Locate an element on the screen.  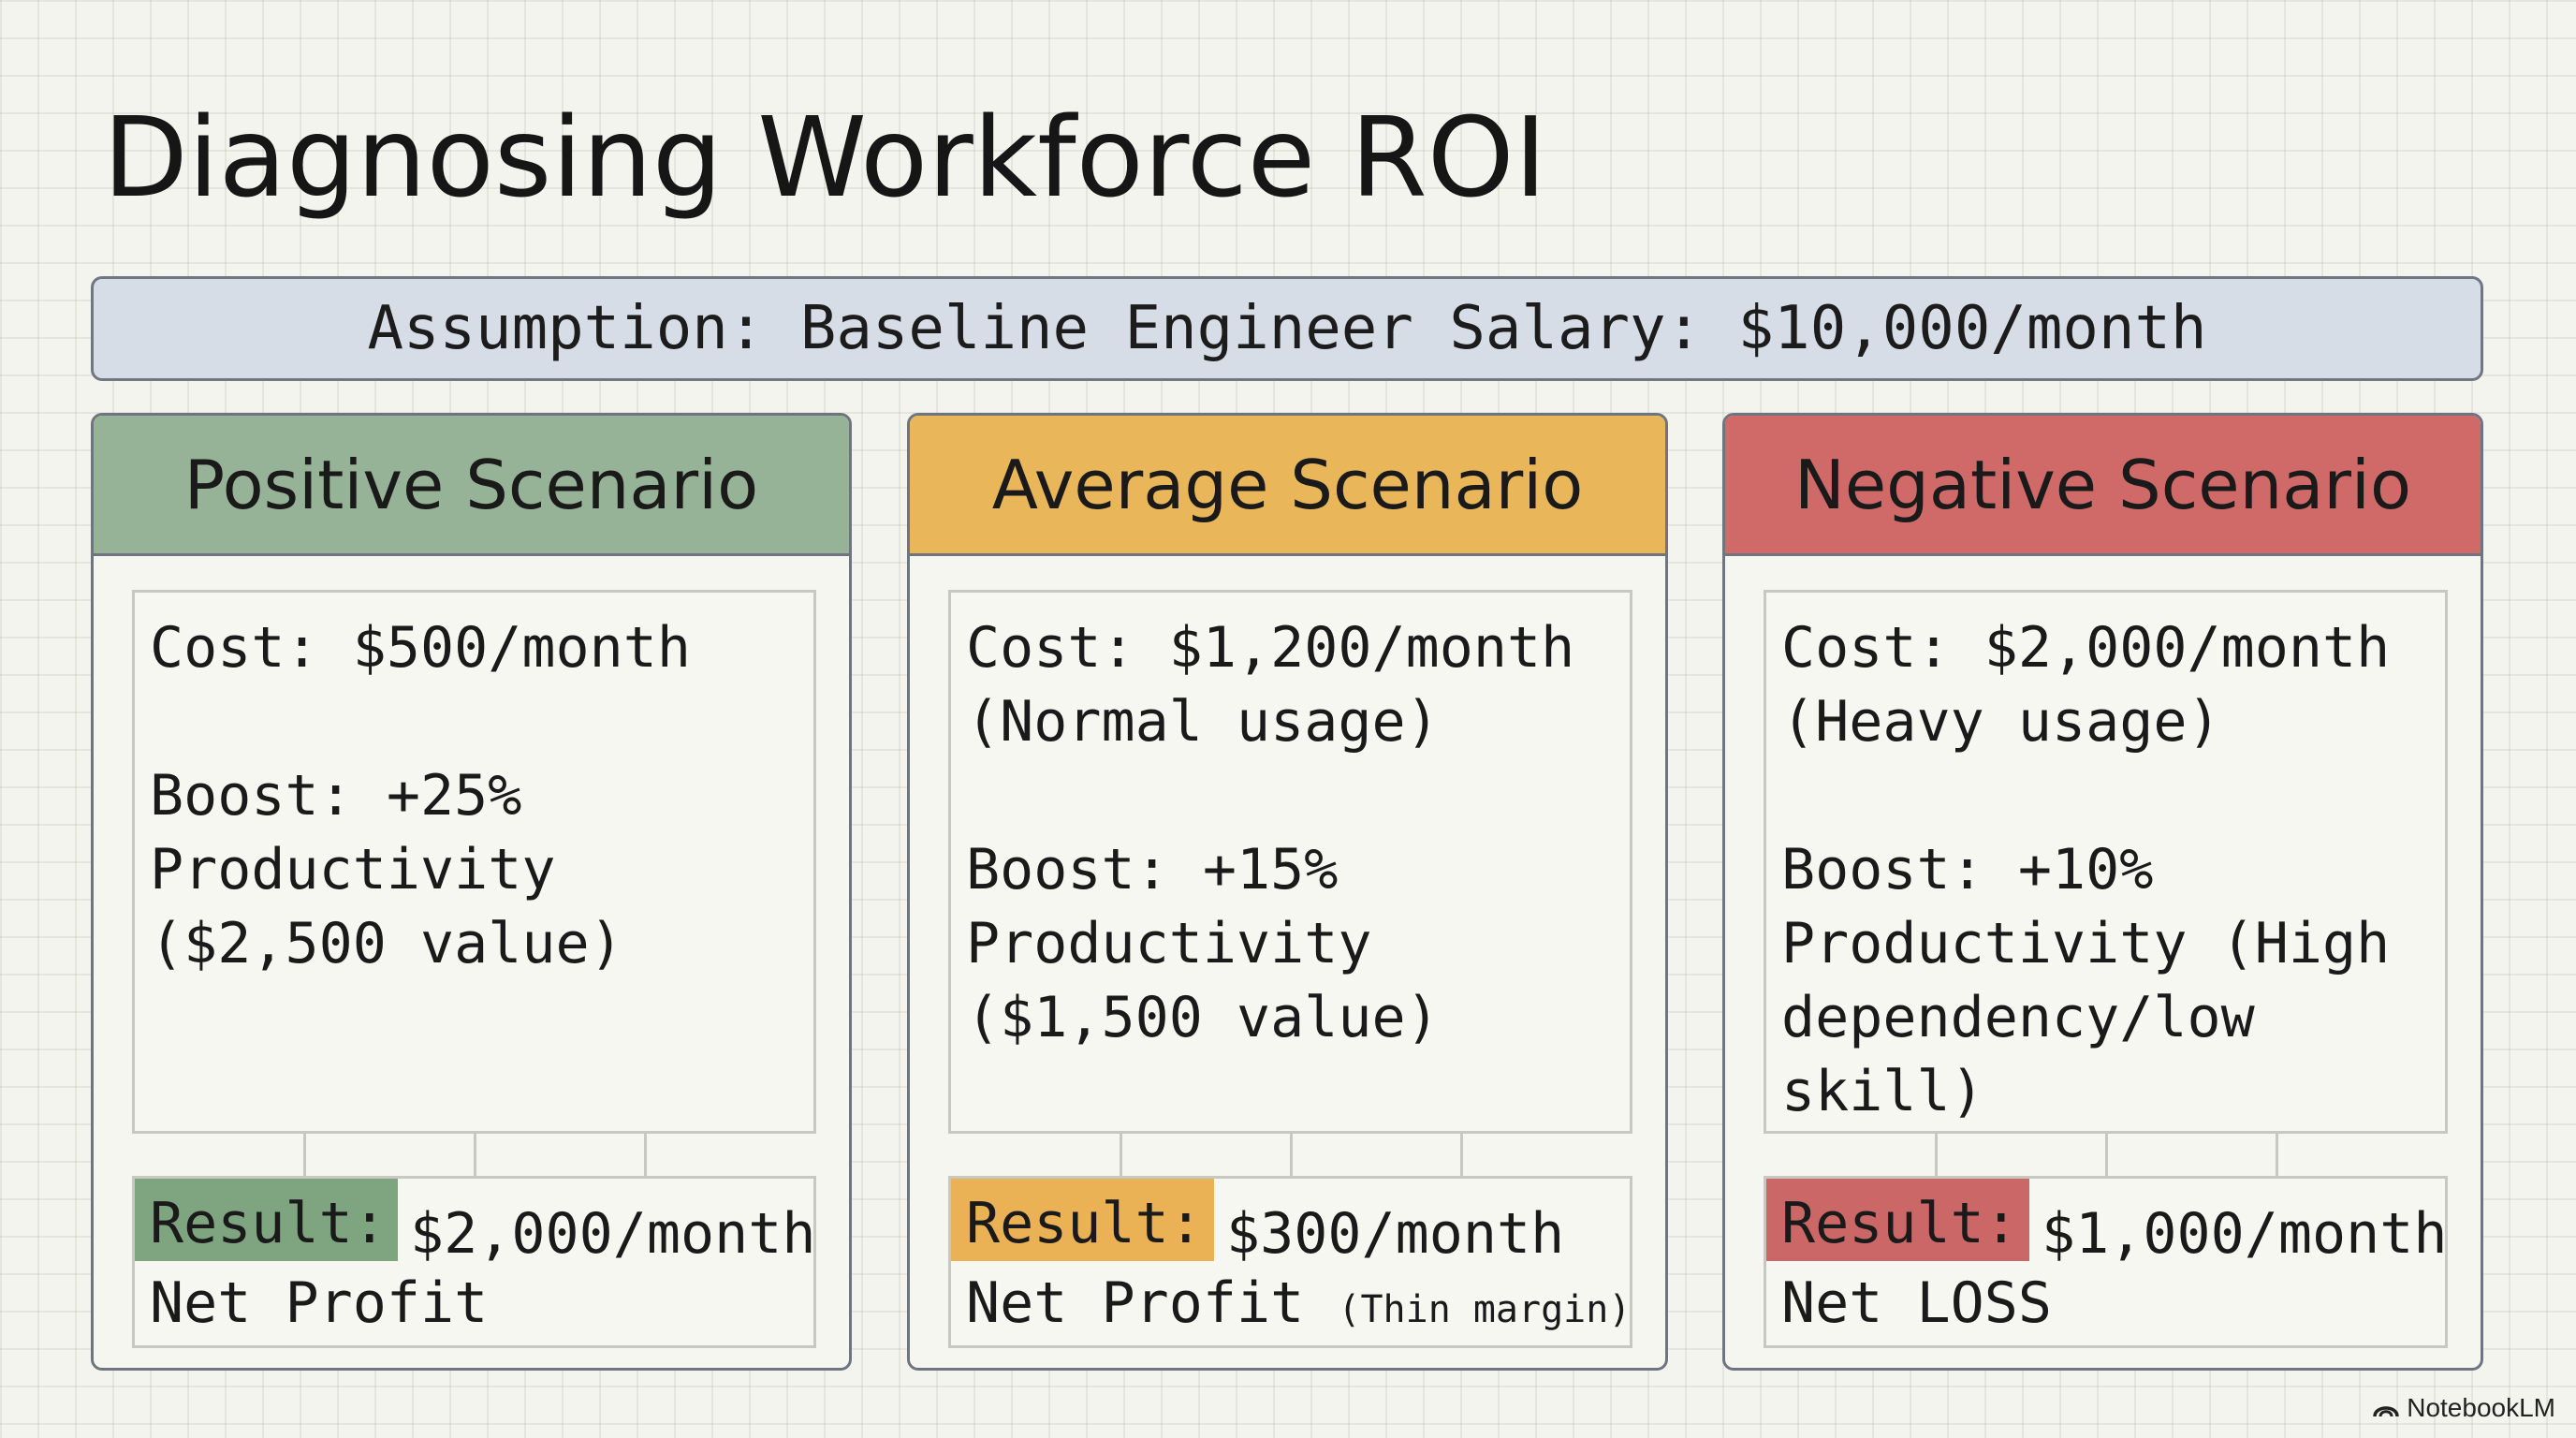
cost-text: Cost: $2,000/month (Heavy usage) is located at coordinates (2086, 685).